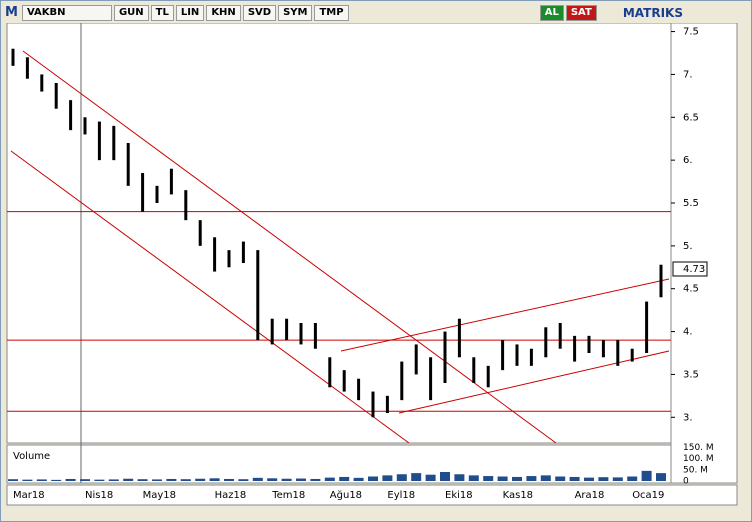 Image resolution: width=752 pixels, height=522 pixels. Describe the element at coordinates (372, 495) in the screenshot. I see `date-axis` at that location.